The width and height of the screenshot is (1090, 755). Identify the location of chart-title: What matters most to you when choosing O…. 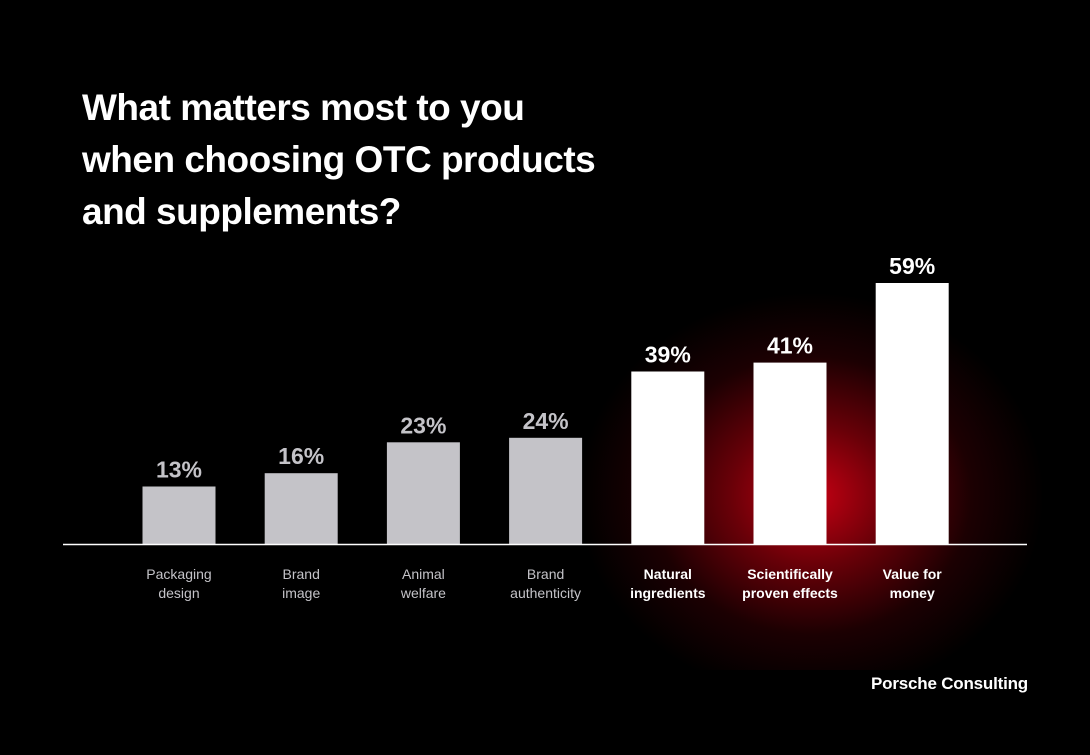
(362, 160).